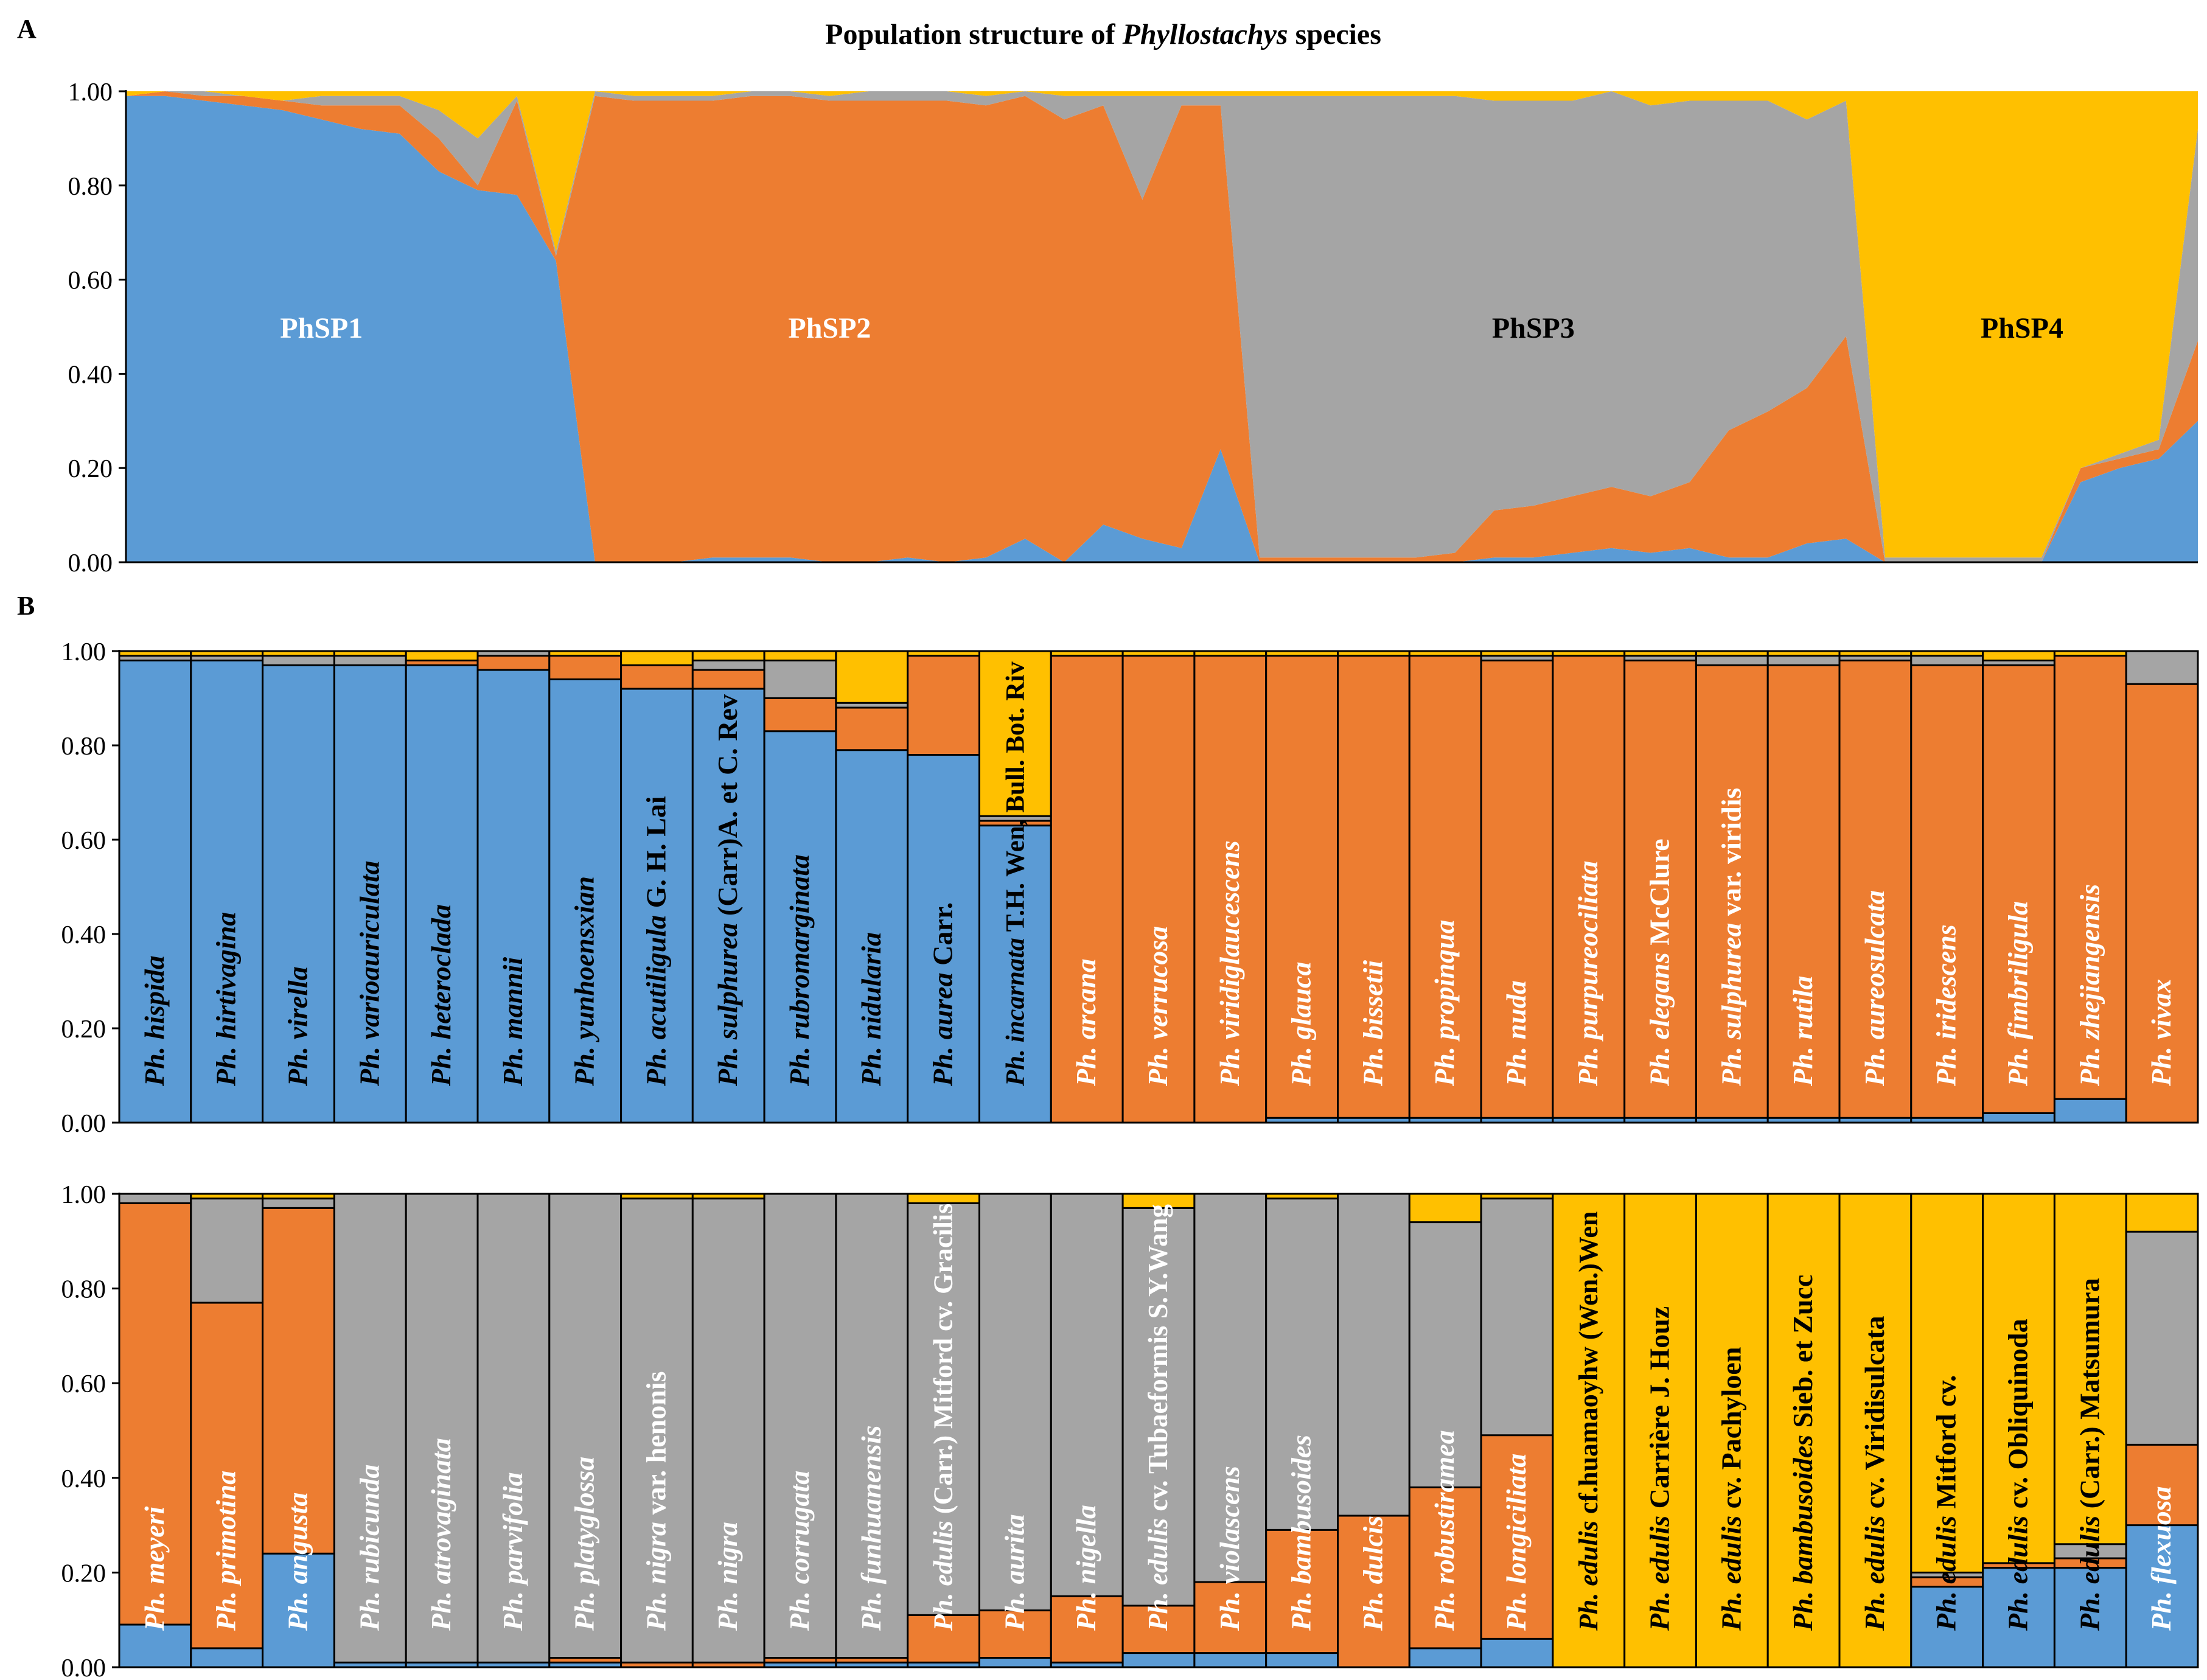  What do you see at coordinates (83, 1384) in the screenshot?
I see `panel-b-bottom-y-tick-label: 0.60` at bounding box center [83, 1384].